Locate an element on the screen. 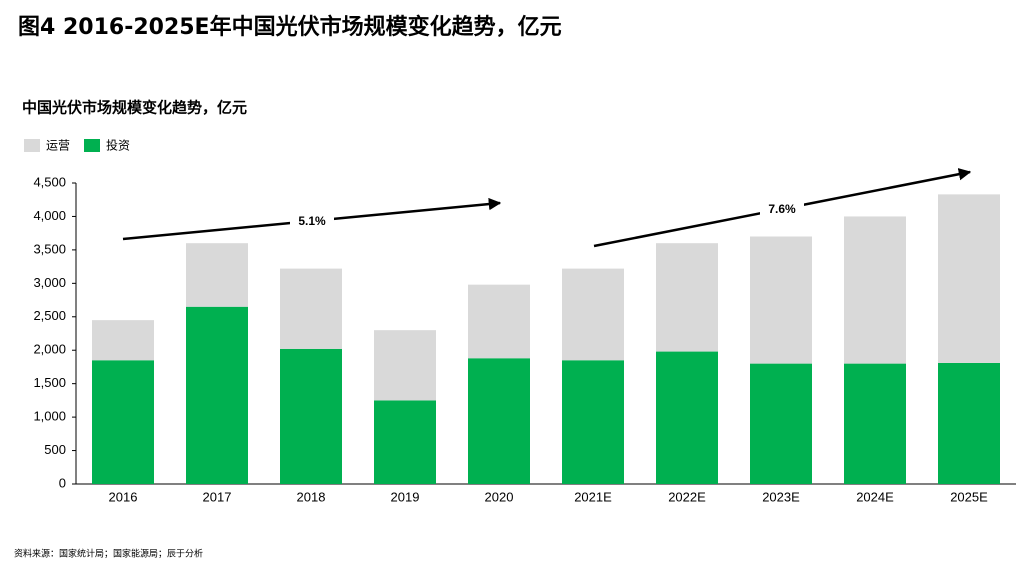 Image resolution: width=1024 pixels, height=566 pixels. x-tick-label: 2022E is located at coordinates (687, 496).